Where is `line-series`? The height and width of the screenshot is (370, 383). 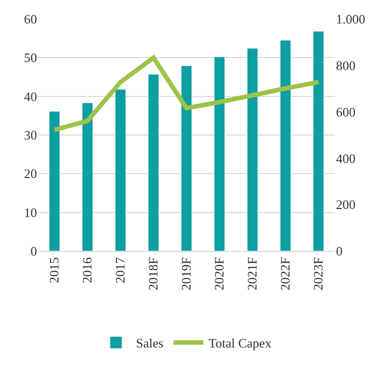 line-series is located at coordinates (186, 93).